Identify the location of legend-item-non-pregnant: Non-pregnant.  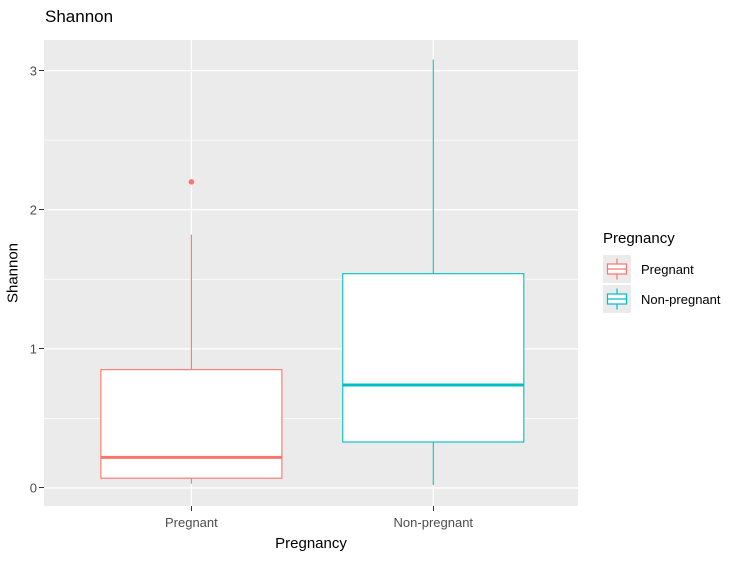
(662, 299).